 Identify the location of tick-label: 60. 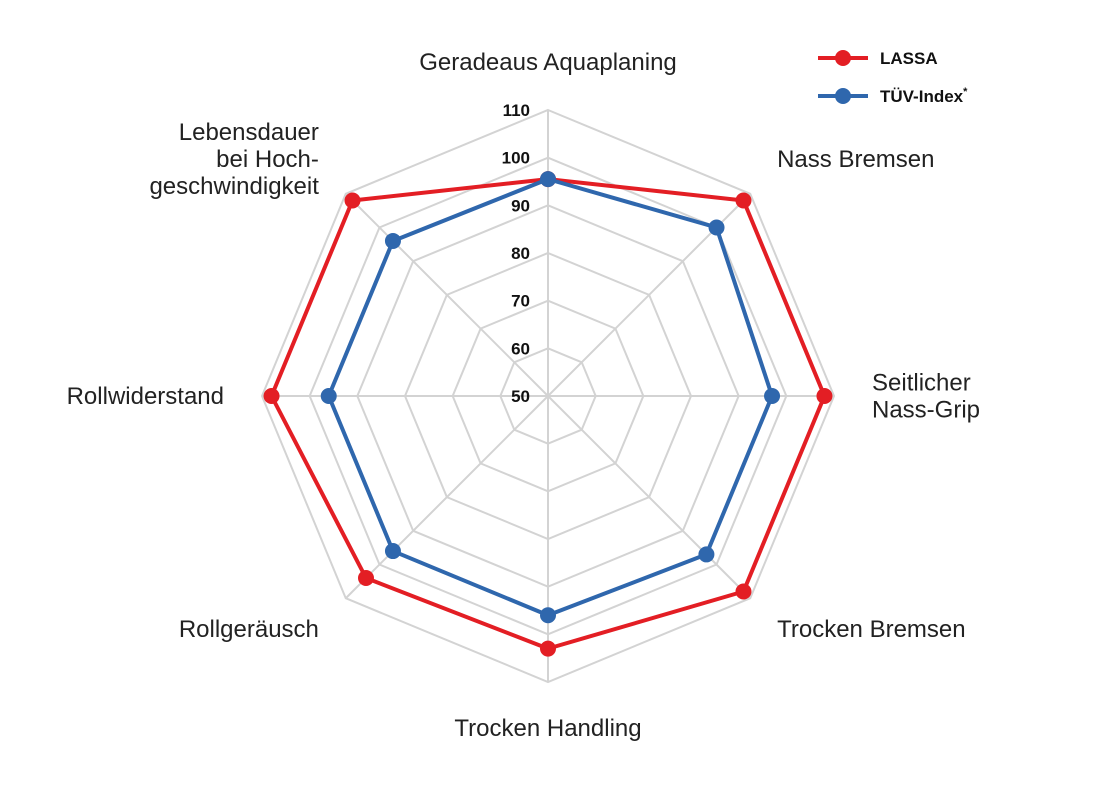
(520, 348).